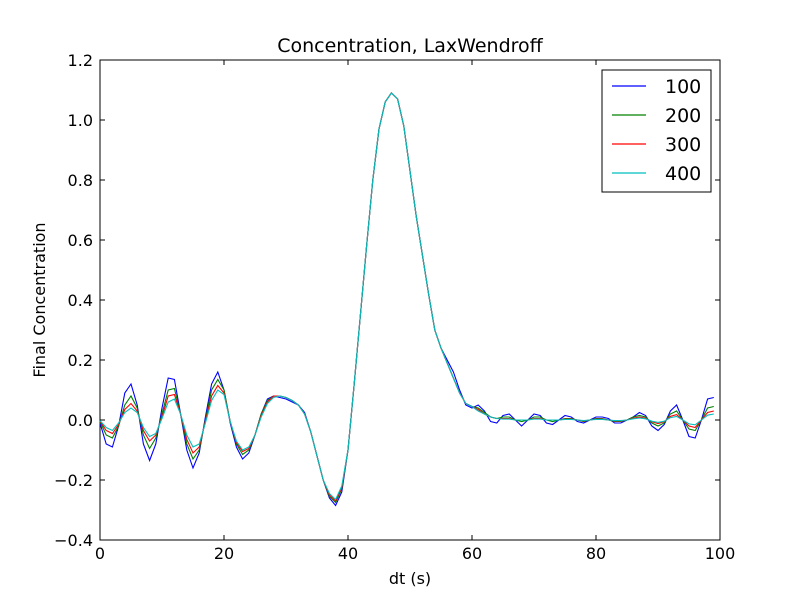  Describe the element at coordinates (80, 120) in the screenshot. I see `y-tick-label: 1.0` at that location.